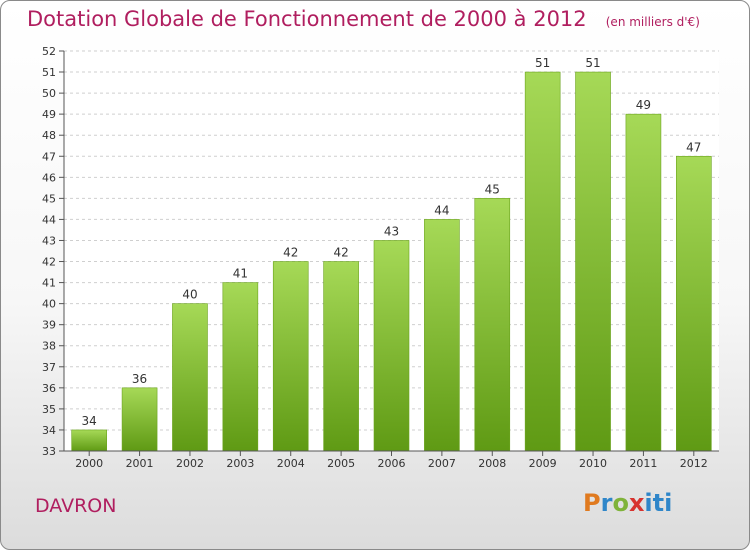 This screenshot has width=750, height=550. I want to click on bar-value-label: 43, so click(391, 231).